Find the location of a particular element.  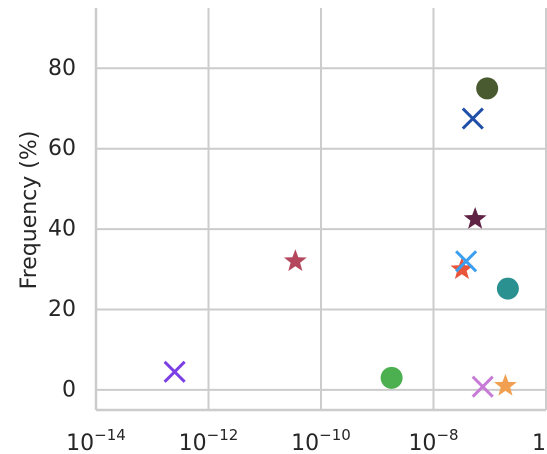

y-tick-label: 40 is located at coordinates (62, 229).